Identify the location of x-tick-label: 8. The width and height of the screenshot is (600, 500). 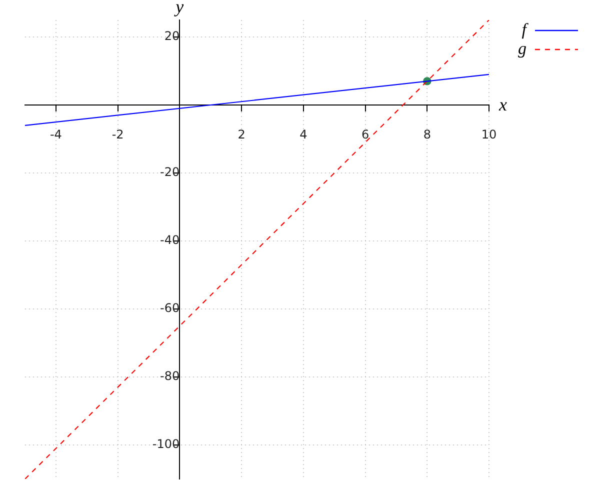
(427, 134).